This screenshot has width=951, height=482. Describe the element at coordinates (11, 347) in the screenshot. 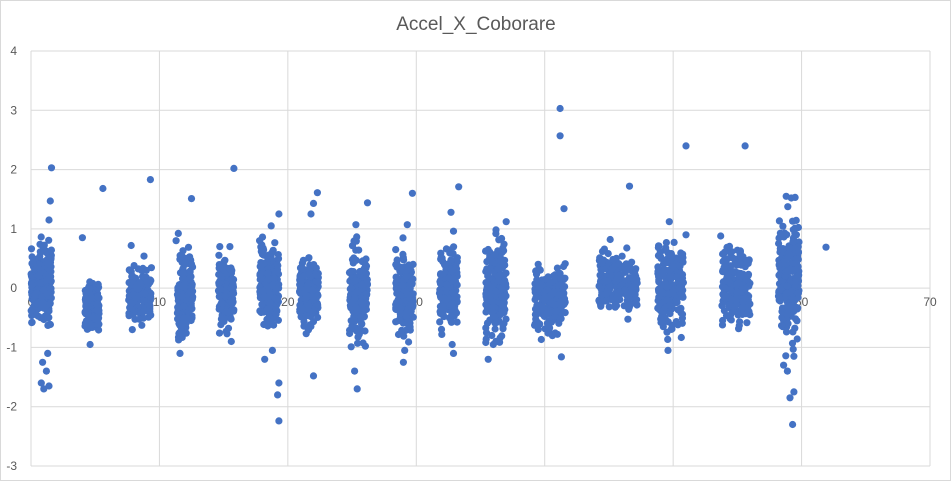

I see `y-tick-label: -1` at that location.